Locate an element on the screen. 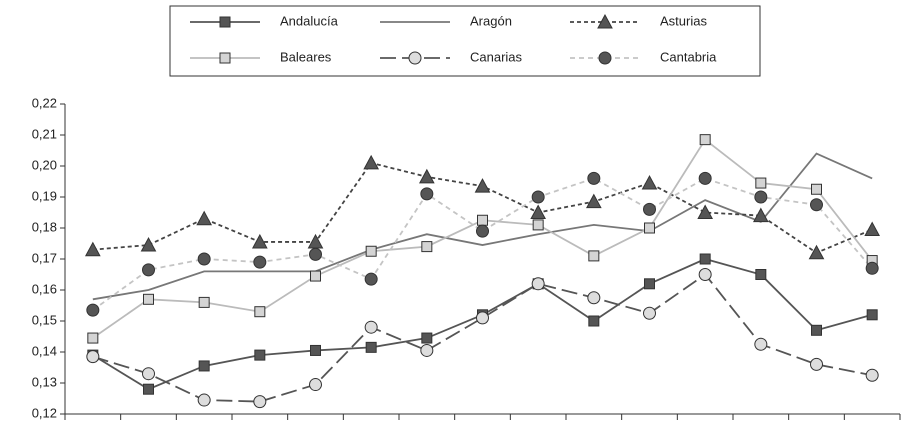 This screenshot has height=426, width=904. y-tick-label: 0,18 is located at coordinates (44, 226).